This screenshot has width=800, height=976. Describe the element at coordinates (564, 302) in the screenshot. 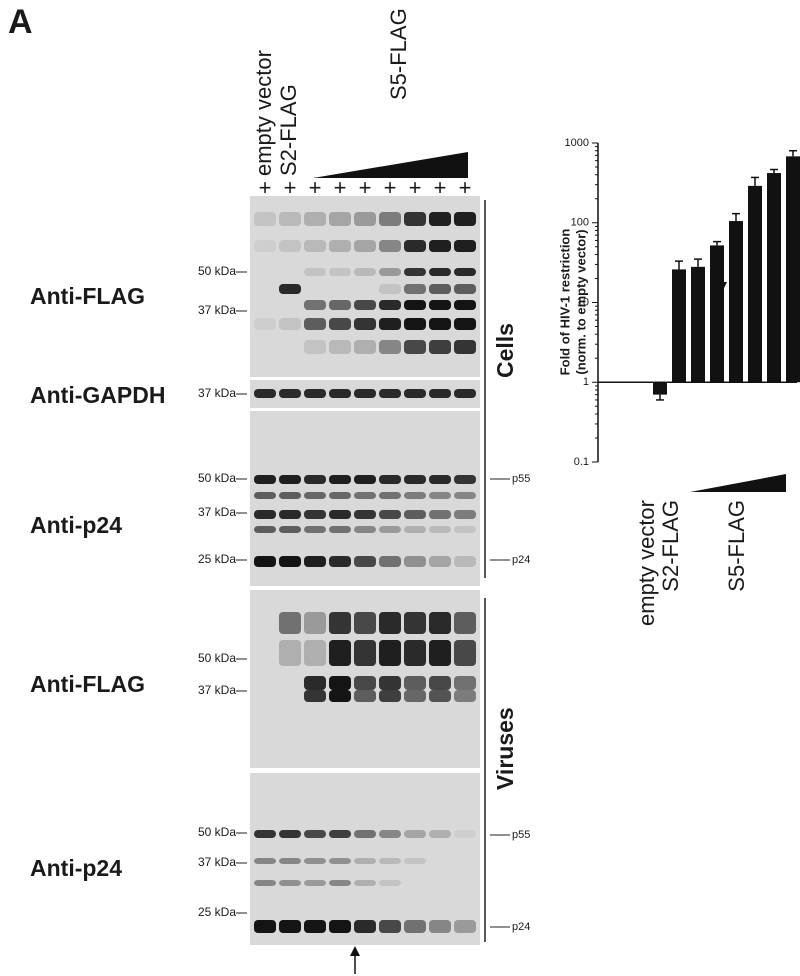

I see `y-axis-label: Fold of HIV-1 restriction` at that location.